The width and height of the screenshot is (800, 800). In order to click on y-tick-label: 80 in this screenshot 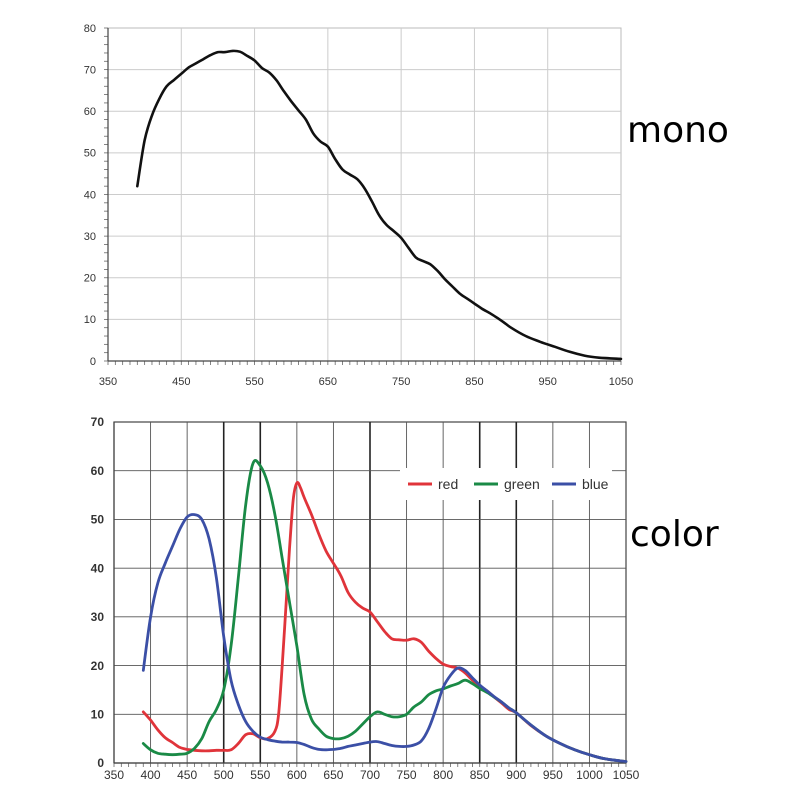, I will do `click(90, 29)`.